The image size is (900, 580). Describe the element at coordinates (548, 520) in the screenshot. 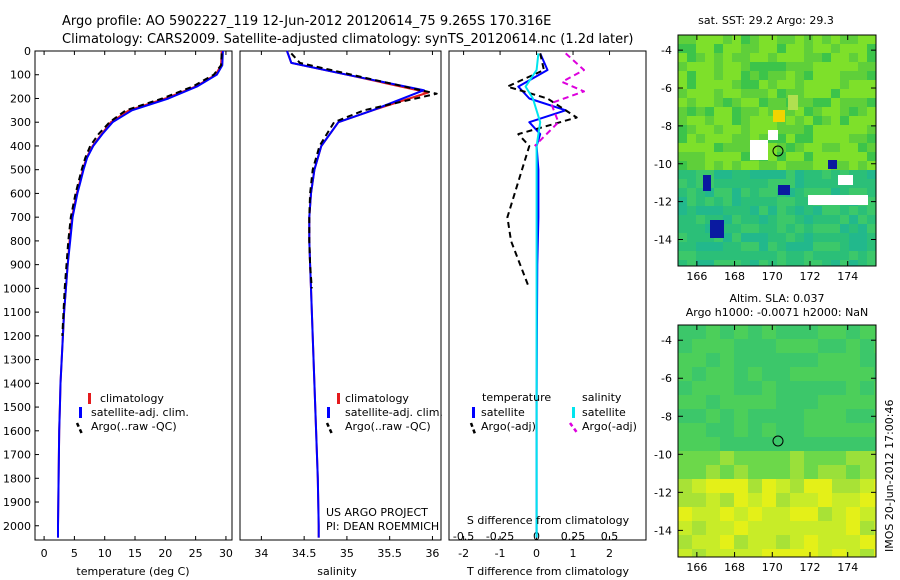

I see `s-difference-xlabel: S difference from climatology` at that location.